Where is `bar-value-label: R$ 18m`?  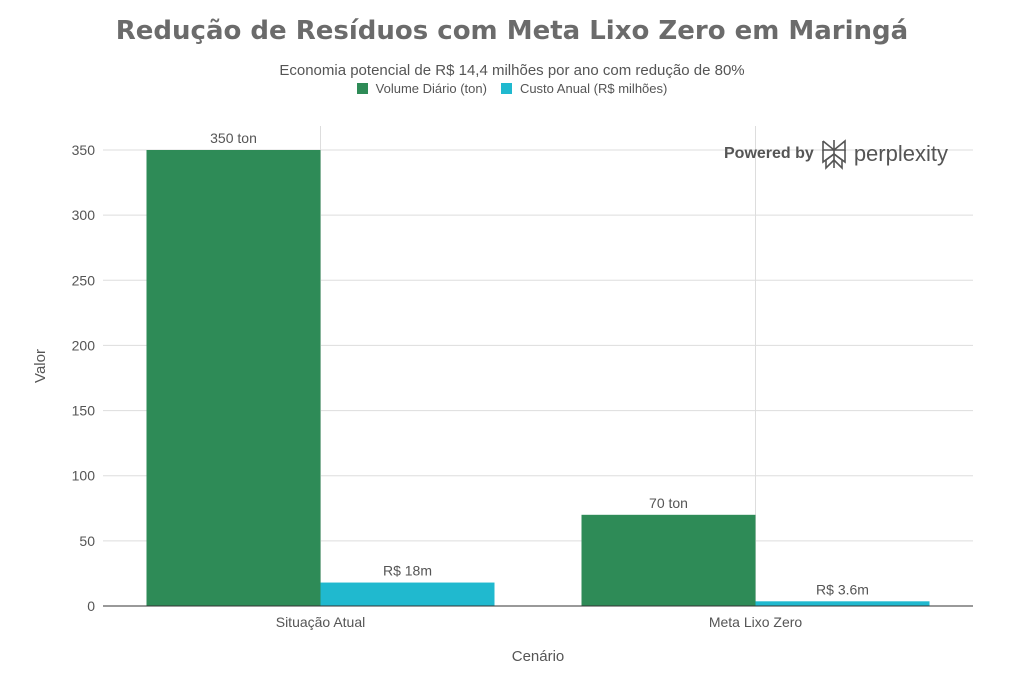 bar-value-label: R$ 18m is located at coordinates (407, 571).